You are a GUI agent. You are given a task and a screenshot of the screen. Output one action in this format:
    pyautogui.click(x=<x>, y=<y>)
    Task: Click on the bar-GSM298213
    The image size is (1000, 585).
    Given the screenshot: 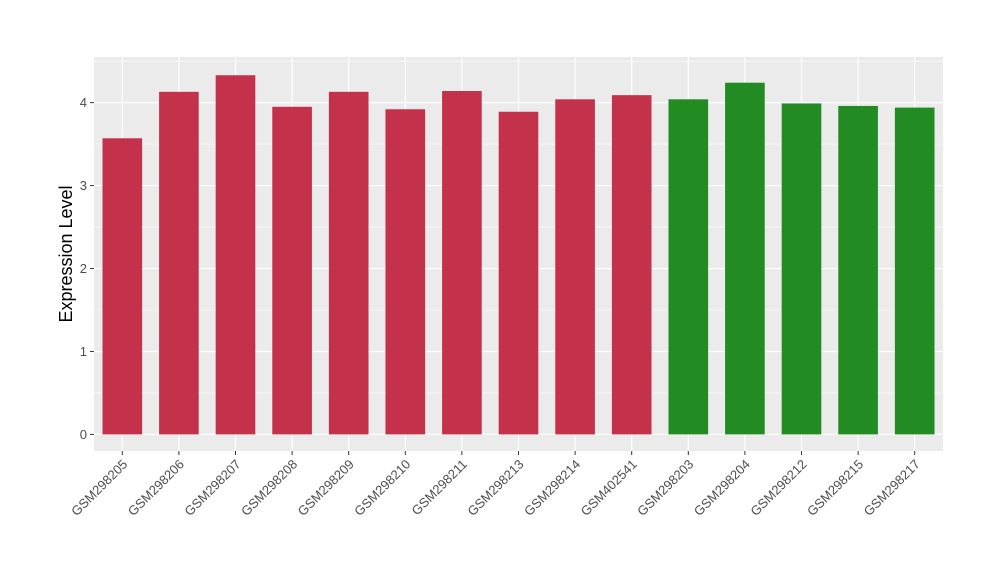 What is the action you would take?
    pyautogui.click(x=518, y=273)
    